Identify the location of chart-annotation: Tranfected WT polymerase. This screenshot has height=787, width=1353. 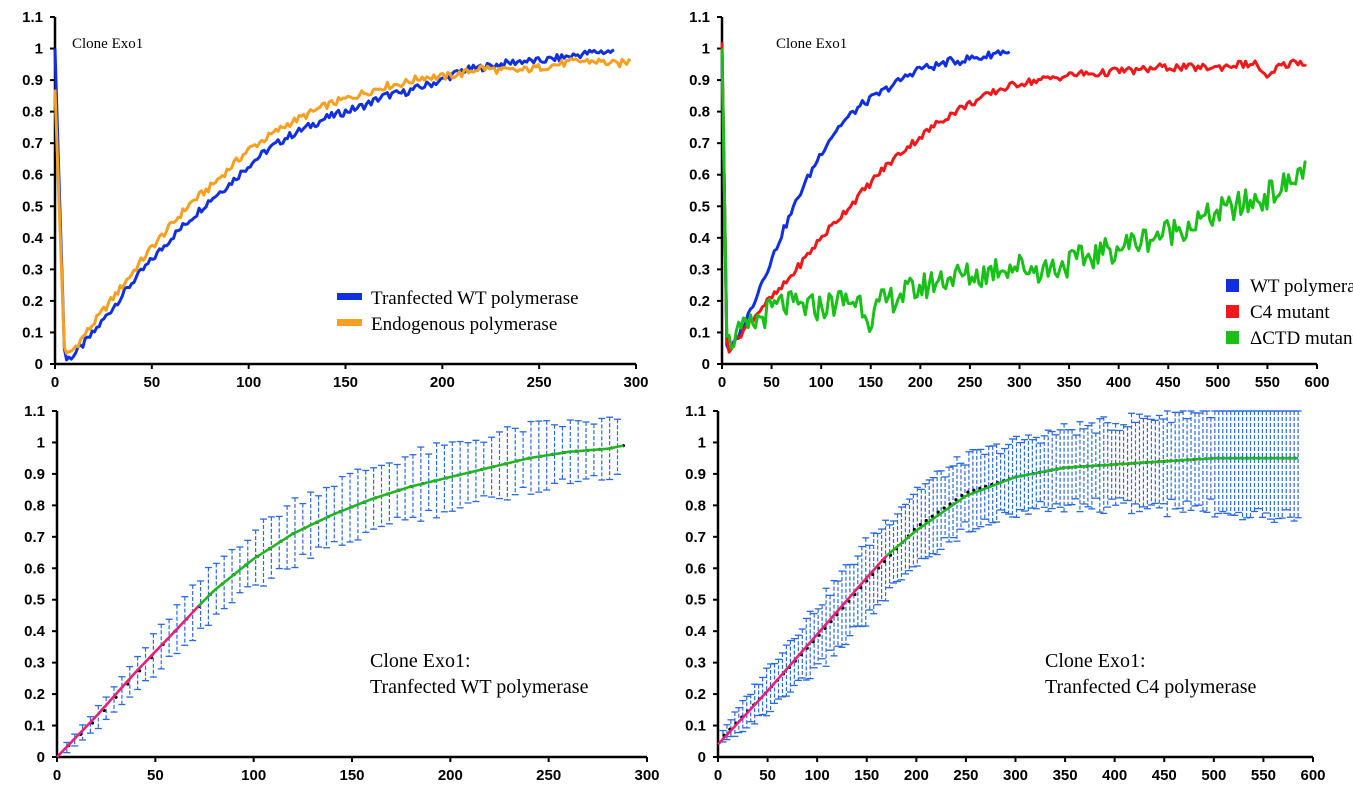
(479, 687).